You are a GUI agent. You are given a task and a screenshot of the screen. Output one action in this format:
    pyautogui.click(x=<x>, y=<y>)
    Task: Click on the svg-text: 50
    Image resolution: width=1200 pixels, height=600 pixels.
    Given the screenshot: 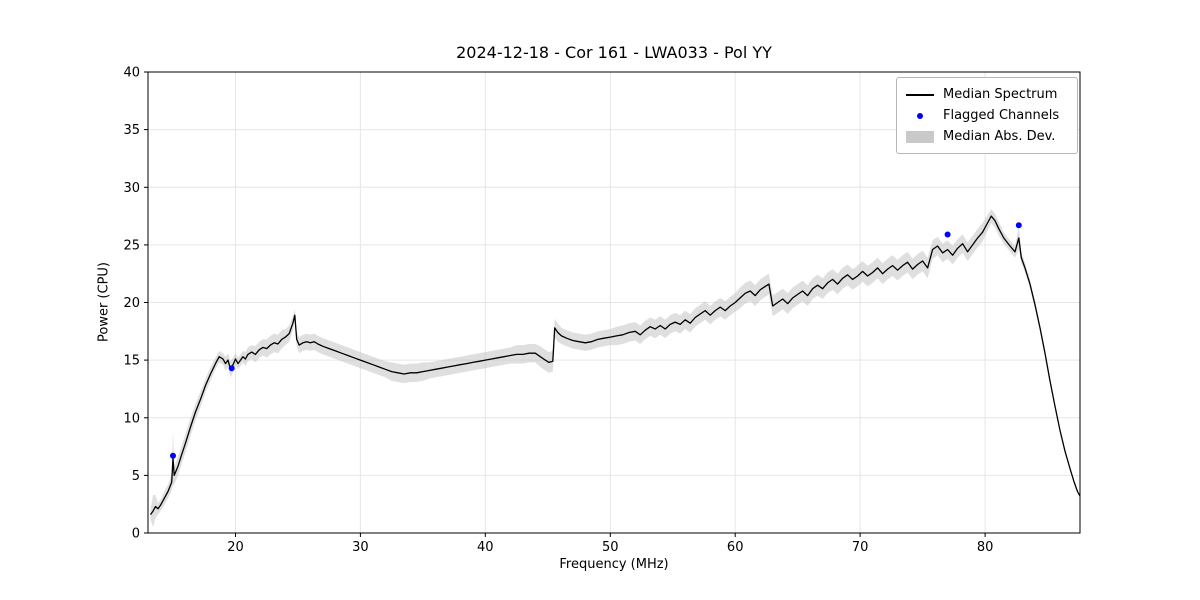 What is the action you would take?
    pyautogui.click(x=610, y=547)
    